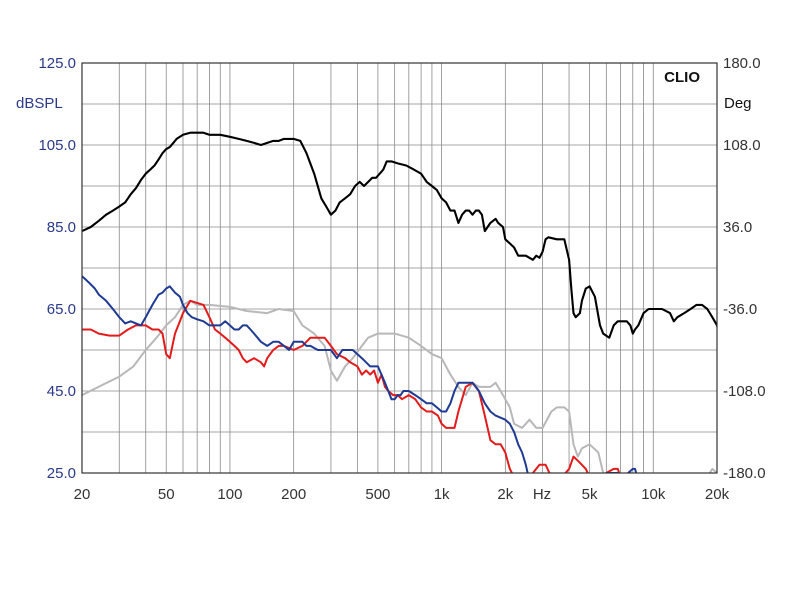 The image size is (800, 600). What do you see at coordinates (744, 473) in the screenshot?
I see `y2-tick-label: -180.0` at bounding box center [744, 473].